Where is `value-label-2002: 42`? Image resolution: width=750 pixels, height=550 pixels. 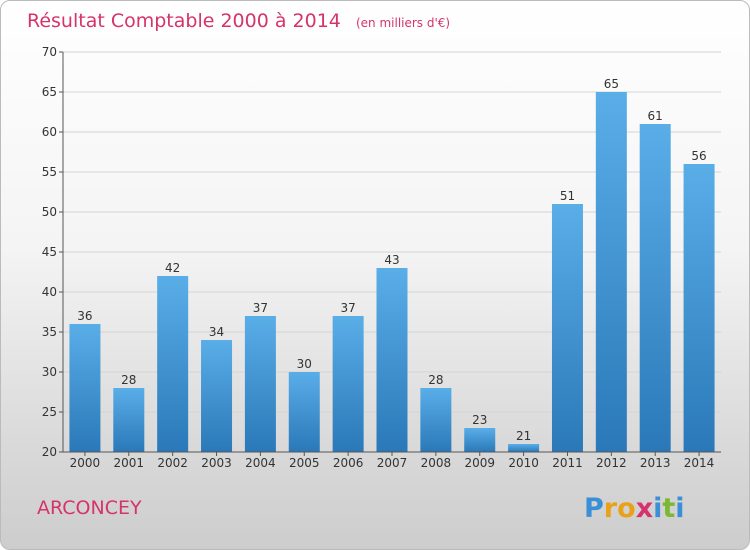
value-label-2002: 42 is located at coordinates (172, 268).